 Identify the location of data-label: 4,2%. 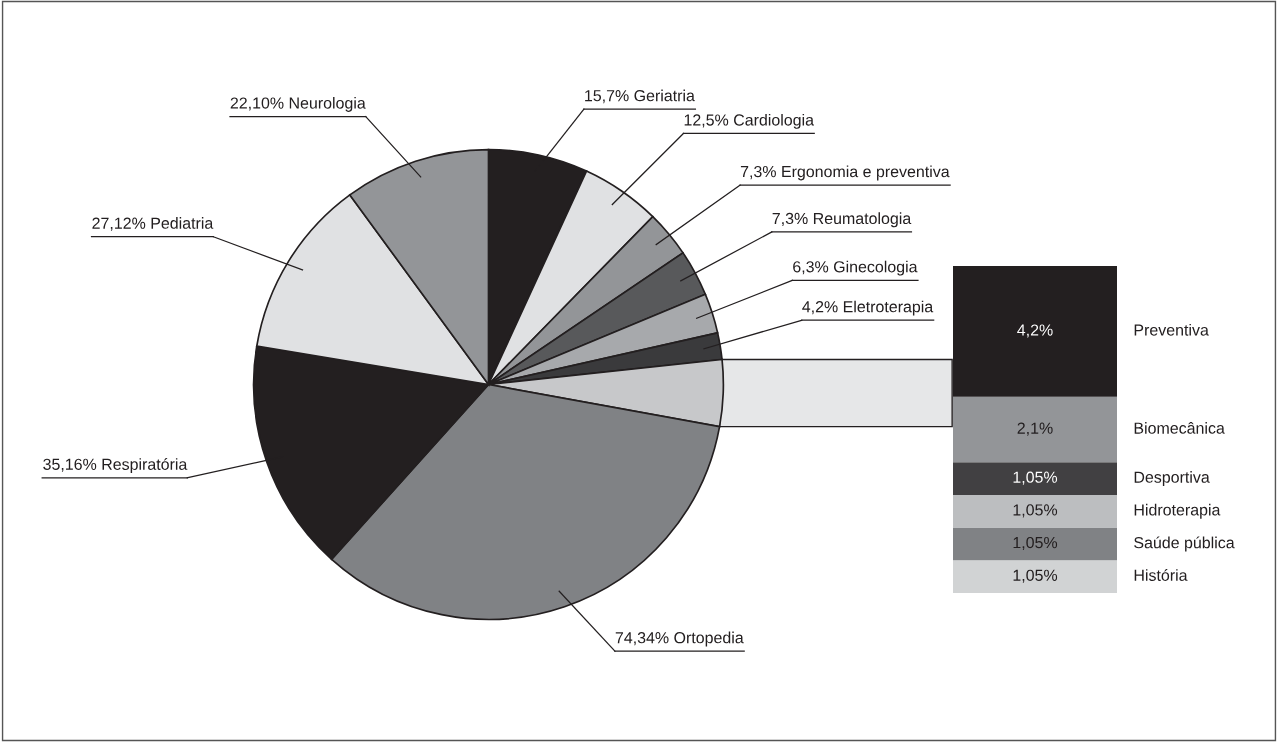
(1035, 331).